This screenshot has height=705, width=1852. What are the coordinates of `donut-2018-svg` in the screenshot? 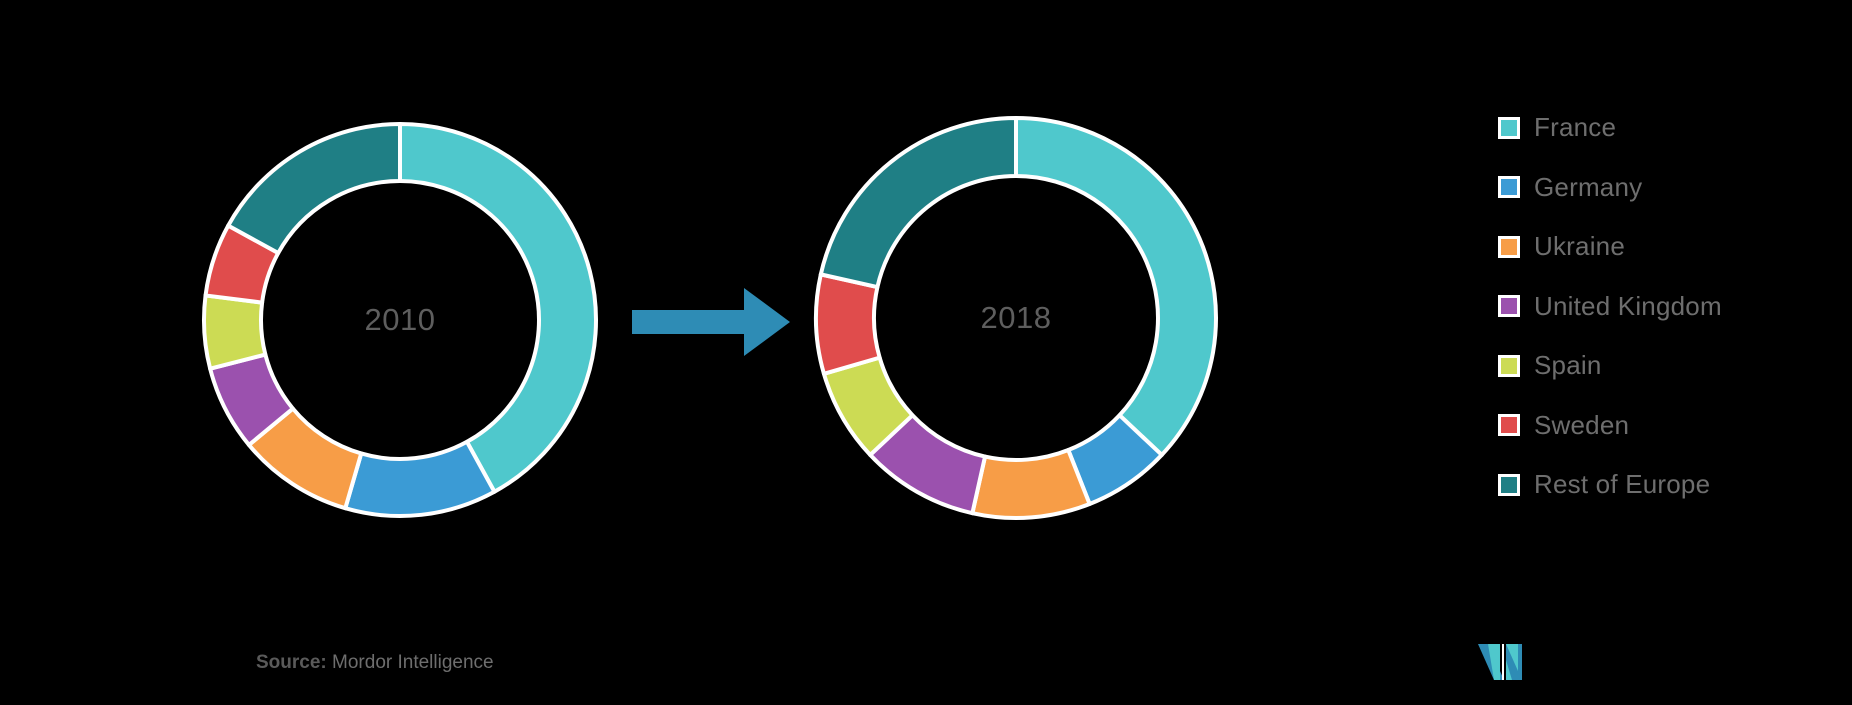 It's located at (1016, 318).